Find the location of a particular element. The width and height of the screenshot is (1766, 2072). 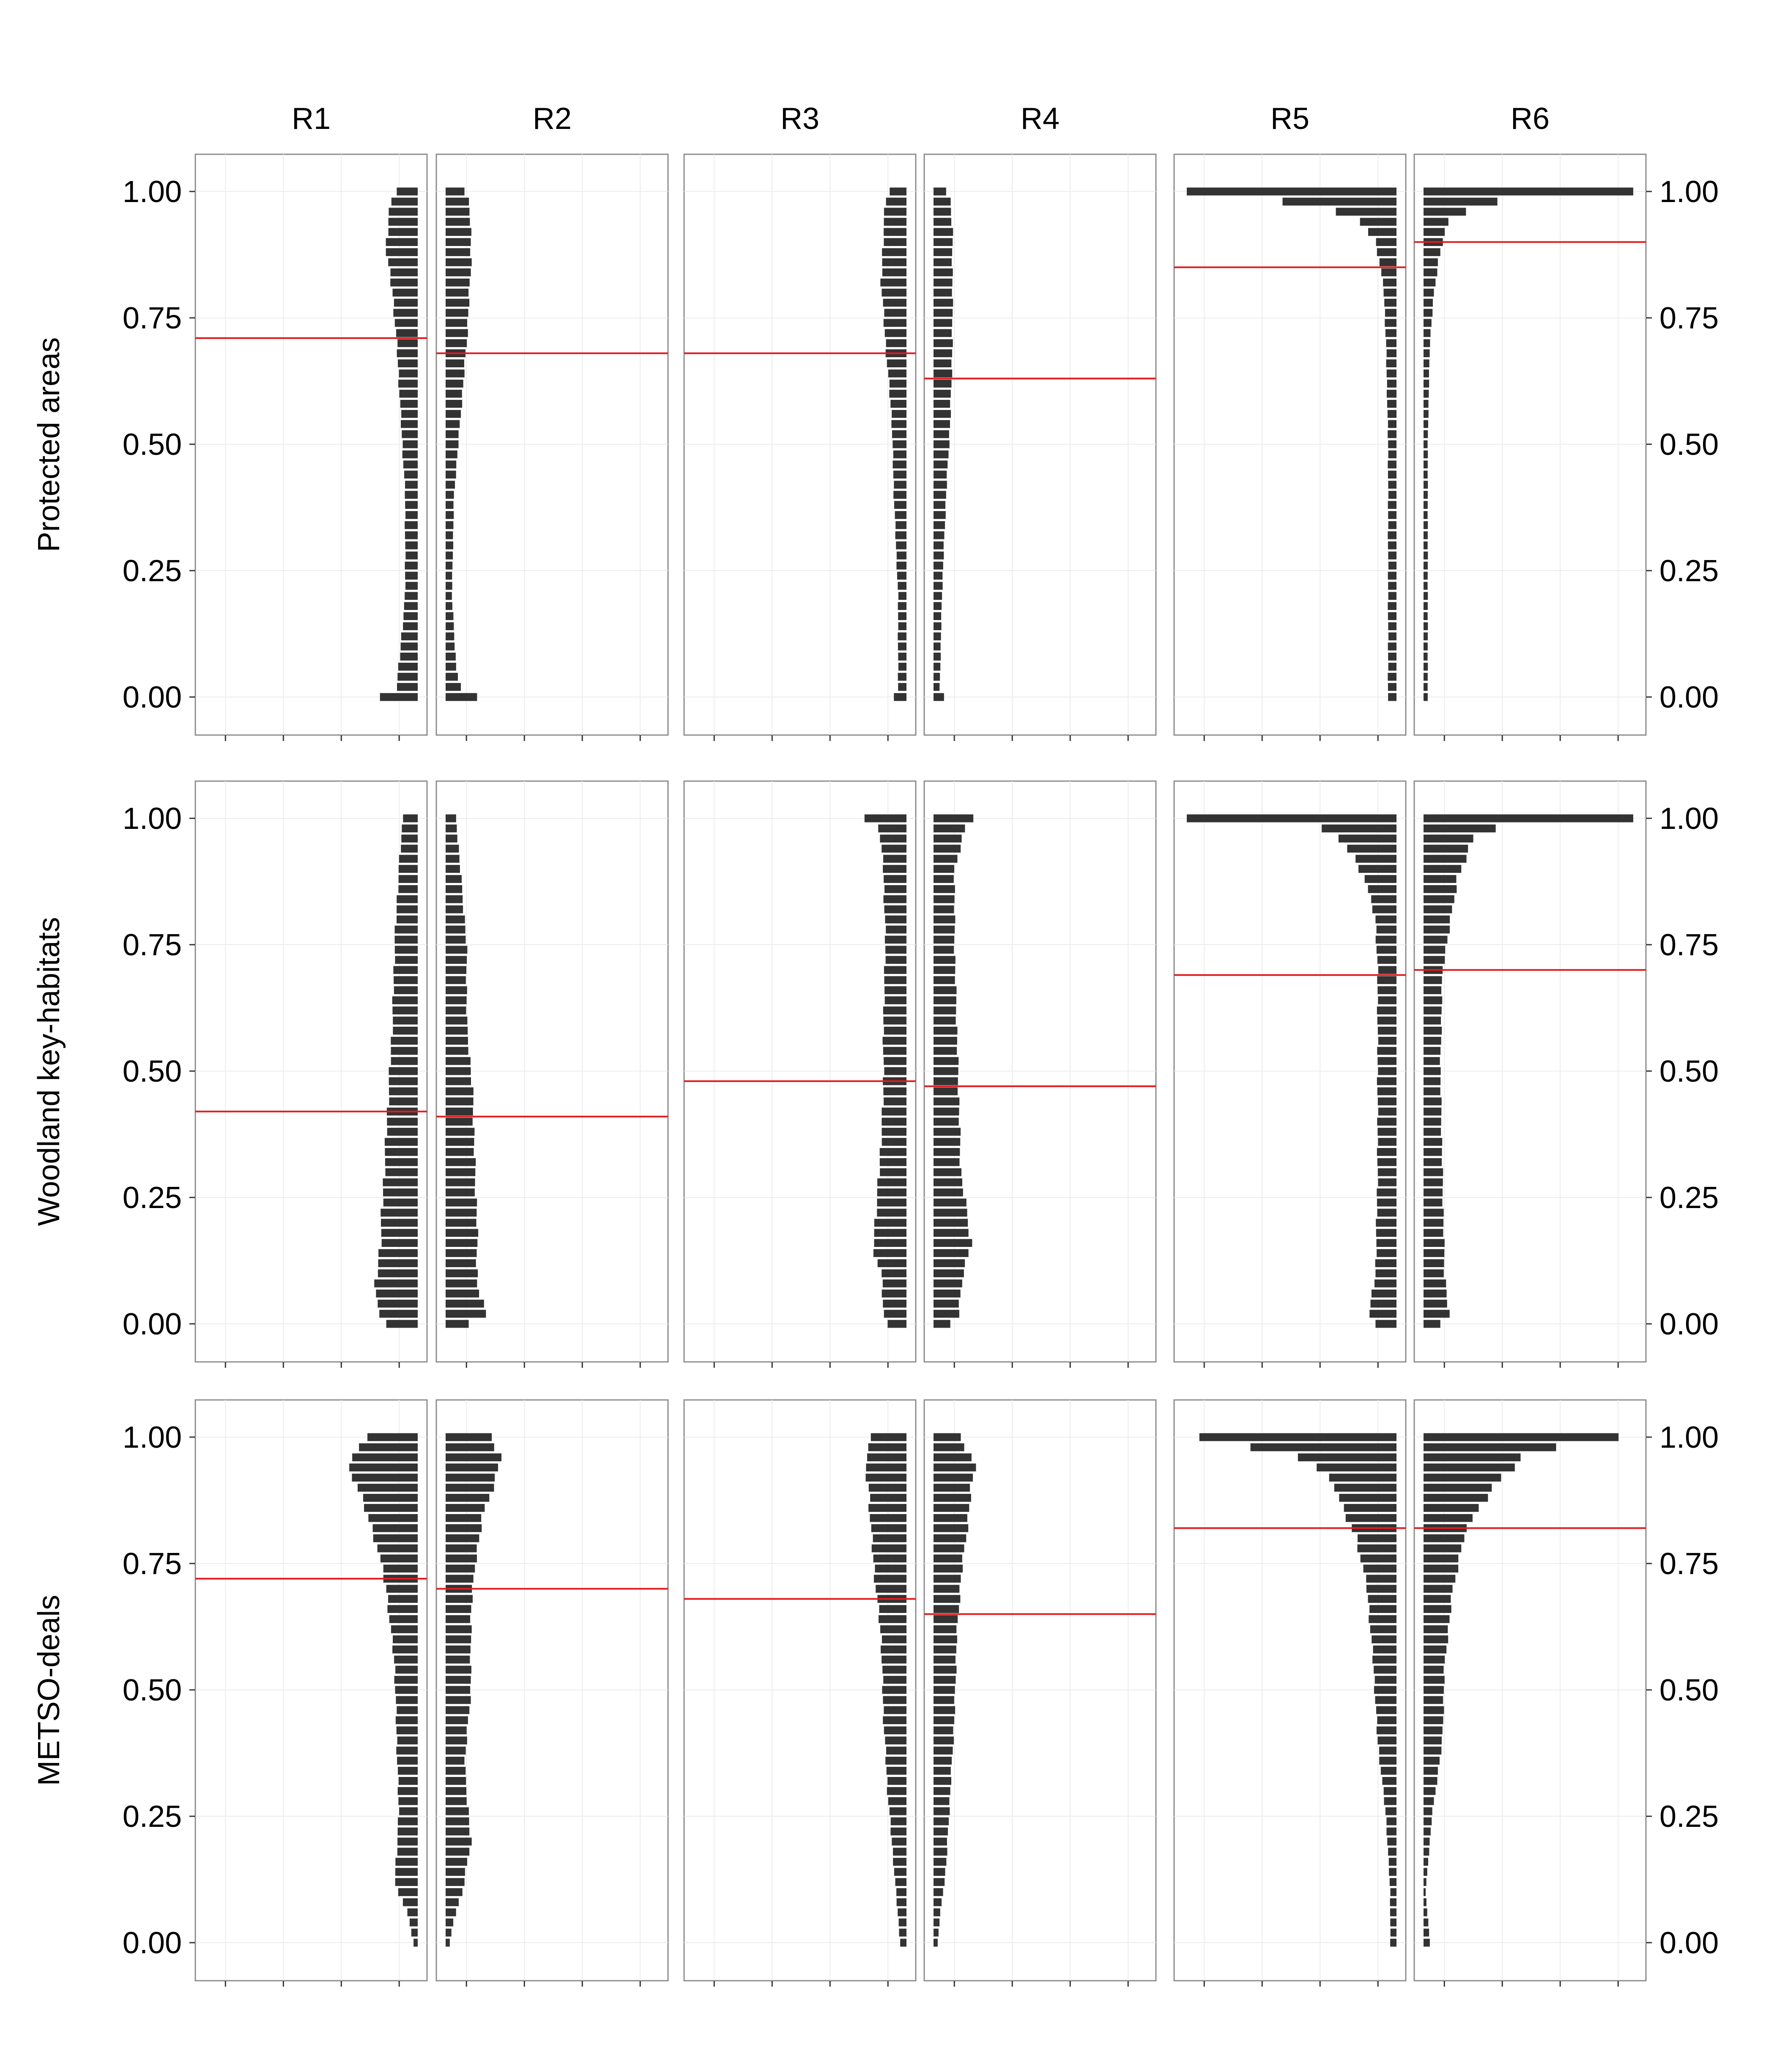

panel-r1-row3 is located at coordinates (311, 1693).